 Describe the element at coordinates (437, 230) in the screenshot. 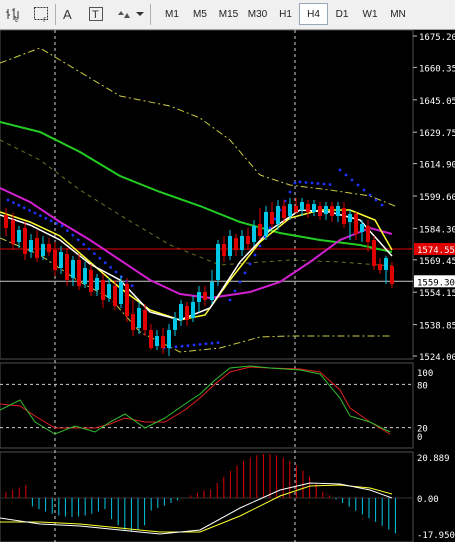

I see `price-axis-label: 1584.30` at that location.